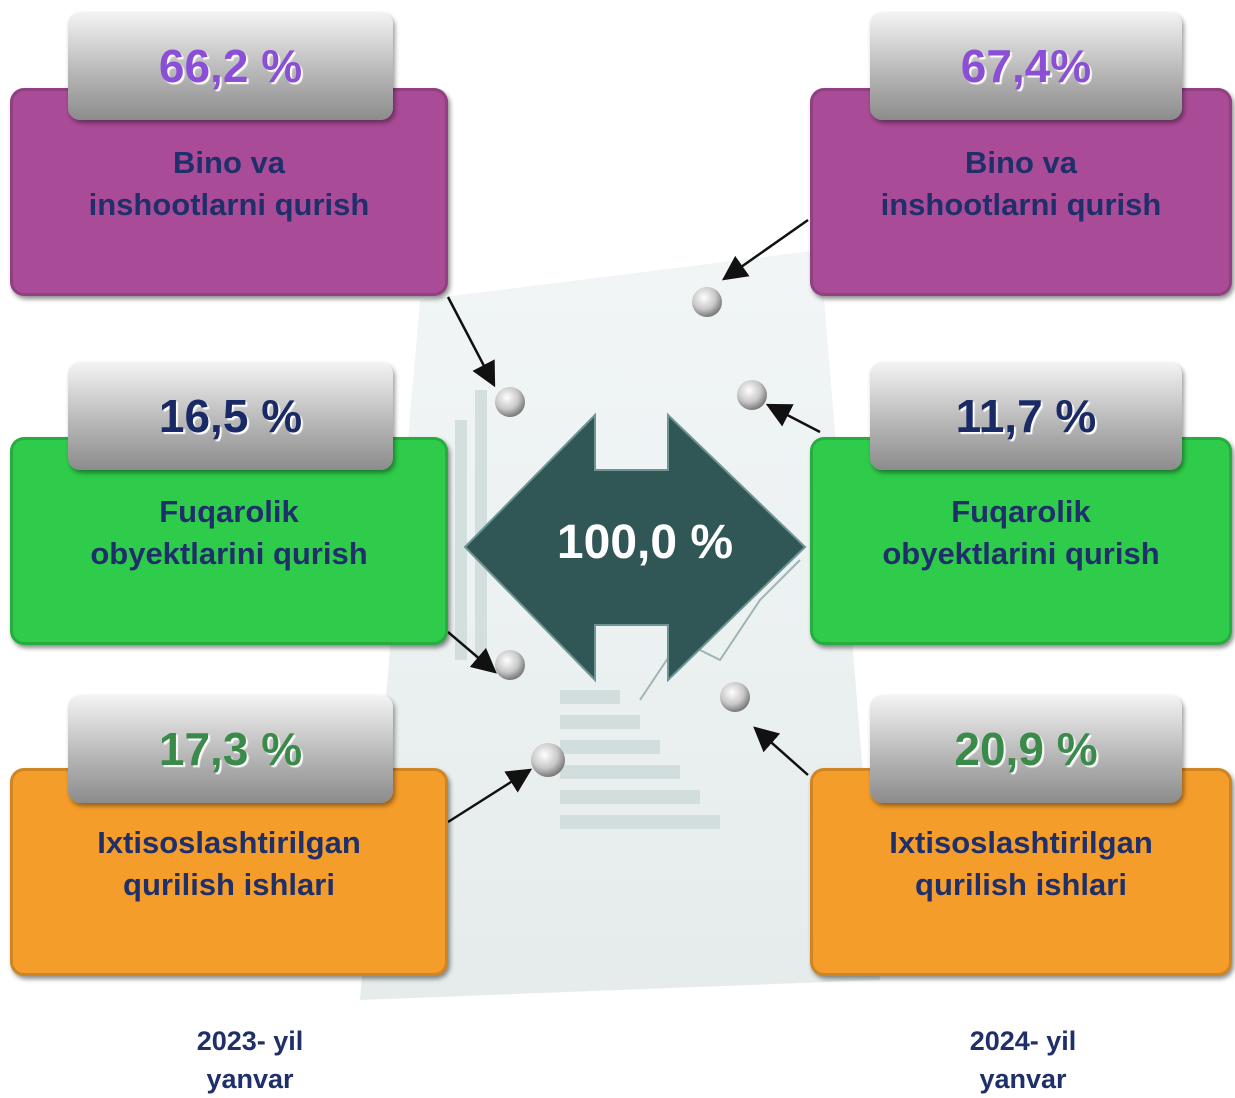  Describe the element at coordinates (230, 749) in the screenshot. I see `percent-value: 17,3 %` at that location.